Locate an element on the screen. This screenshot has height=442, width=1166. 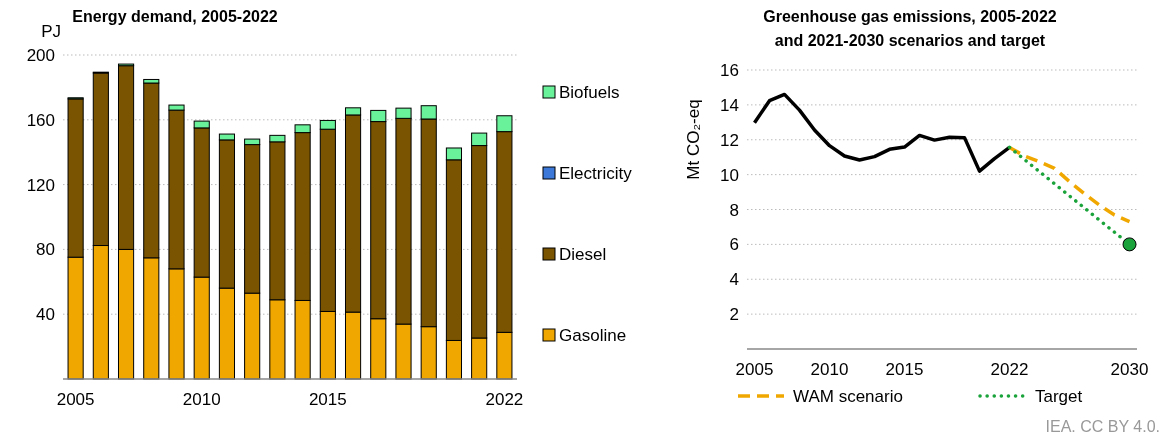
y-tick-label: 6 is located at coordinates (734, 245).